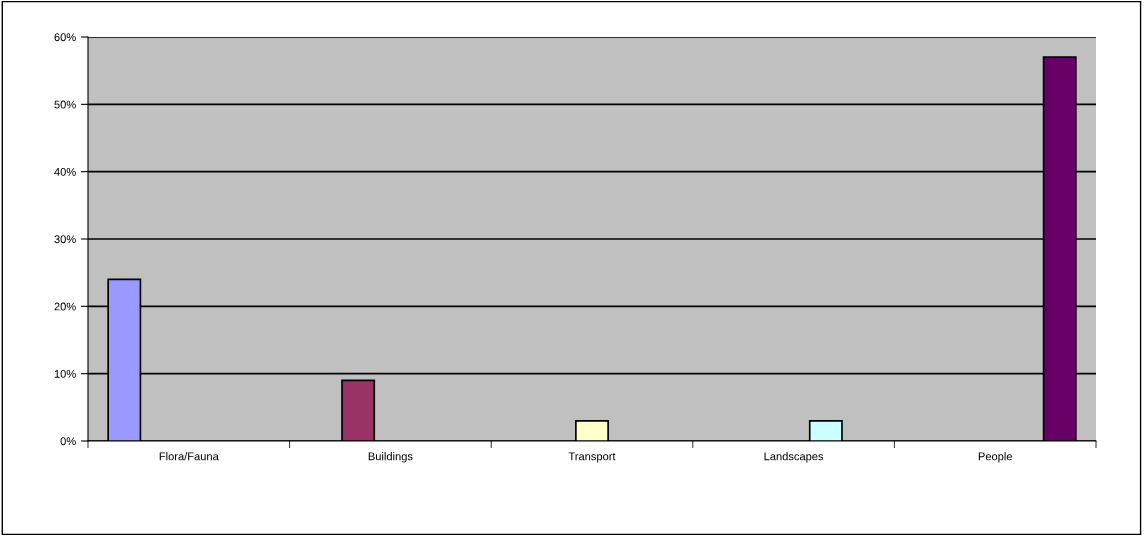 The image size is (1144, 536). What do you see at coordinates (189, 456) in the screenshot?
I see `x-tick-label: Flora/Fauna` at bounding box center [189, 456].